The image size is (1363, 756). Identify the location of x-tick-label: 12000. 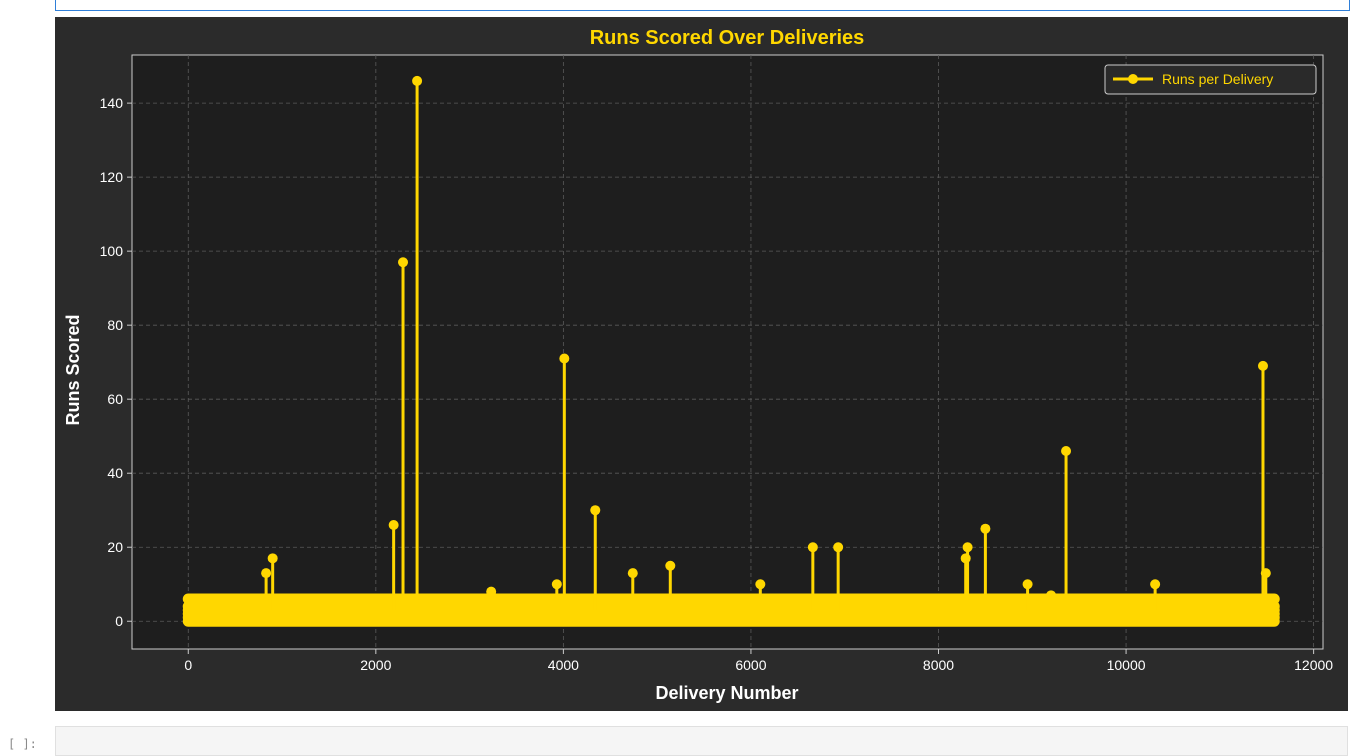
(1313, 665).